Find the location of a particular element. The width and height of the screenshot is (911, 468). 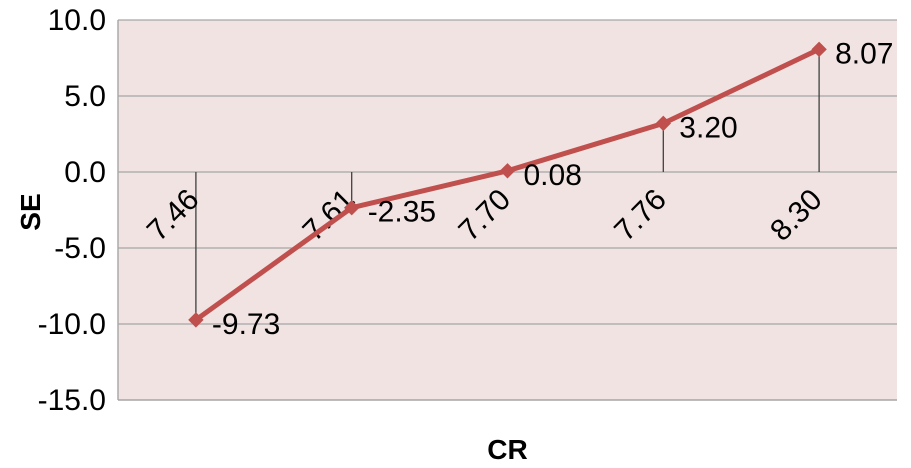

data-label: -2.35 is located at coordinates (402, 212).